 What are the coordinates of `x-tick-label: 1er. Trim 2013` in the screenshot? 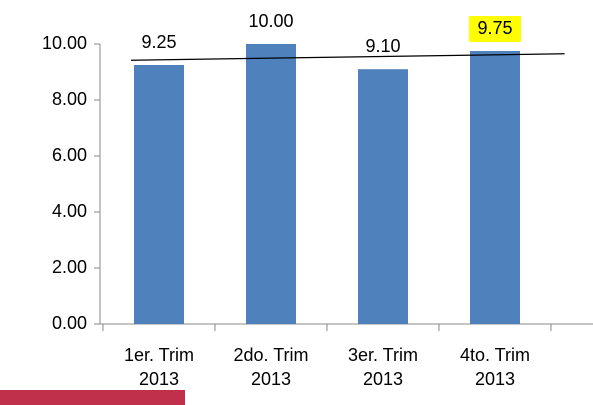 It's located at (158, 367).